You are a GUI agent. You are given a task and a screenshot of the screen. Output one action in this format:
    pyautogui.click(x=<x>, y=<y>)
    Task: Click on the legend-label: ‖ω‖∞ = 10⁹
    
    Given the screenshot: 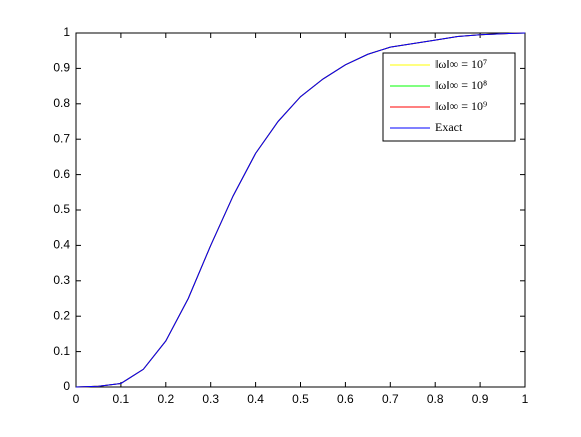 What is the action you would take?
    pyautogui.click(x=461, y=106)
    